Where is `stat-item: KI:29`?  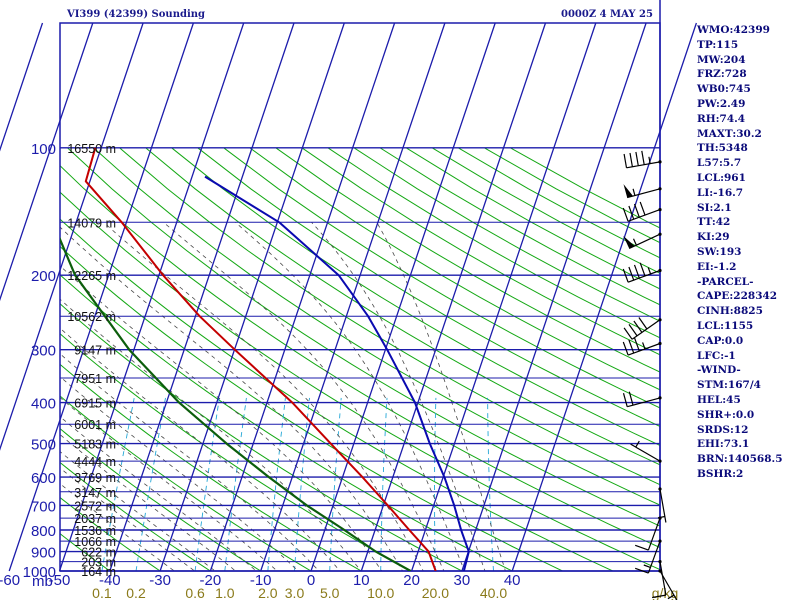
stat-item: KI:29 is located at coordinates (713, 237).